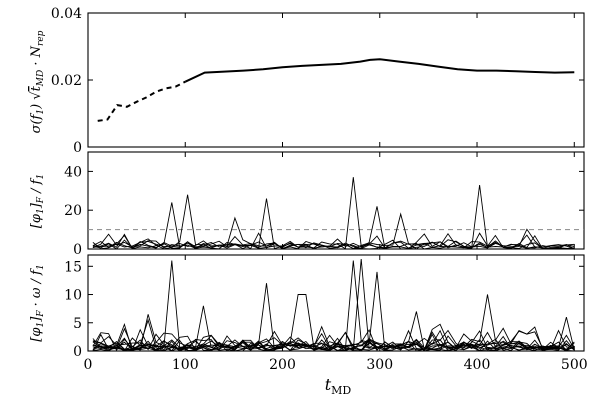  I want to click on svg-text: [φ1]F · ω / f1, so click(37, 302).